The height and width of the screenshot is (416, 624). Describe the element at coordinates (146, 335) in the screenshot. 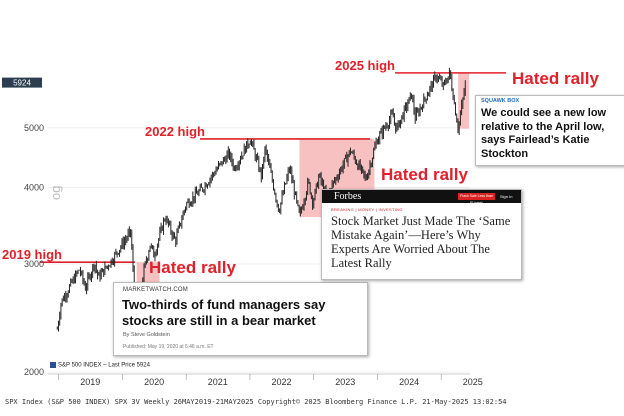

I see `marketwatch-byline: By Steve Goldstein` at that location.